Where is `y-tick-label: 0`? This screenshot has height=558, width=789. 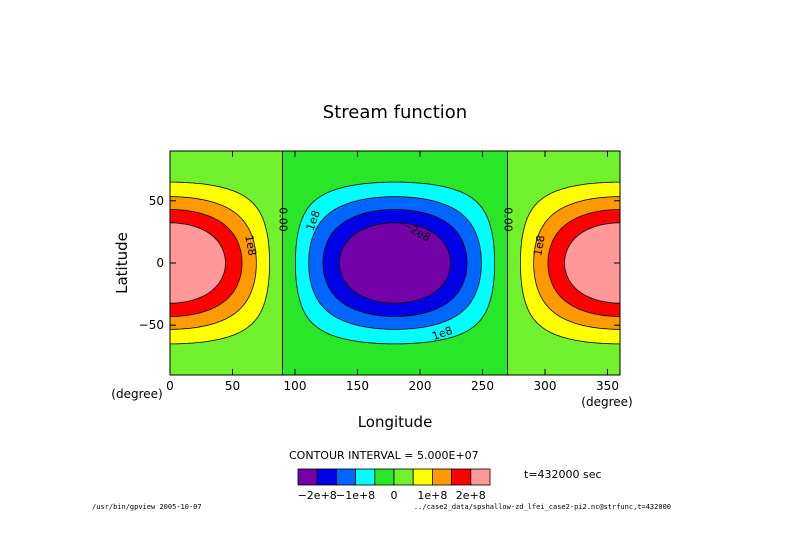
y-tick-label: 0 is located at coordinates (160, 263).